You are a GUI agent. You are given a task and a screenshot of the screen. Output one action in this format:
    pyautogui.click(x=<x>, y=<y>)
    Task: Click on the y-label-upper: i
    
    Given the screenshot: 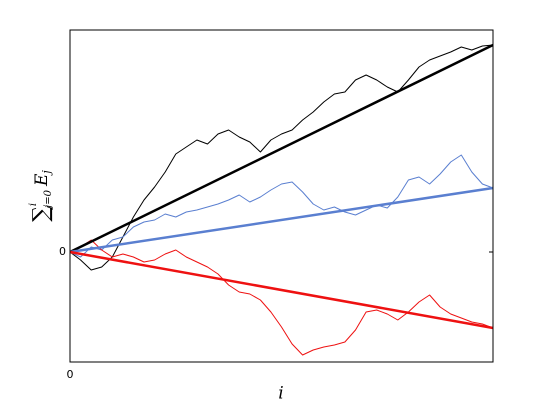 What is the action you would take?
    pyautogui.click(x=33, y=204)
    